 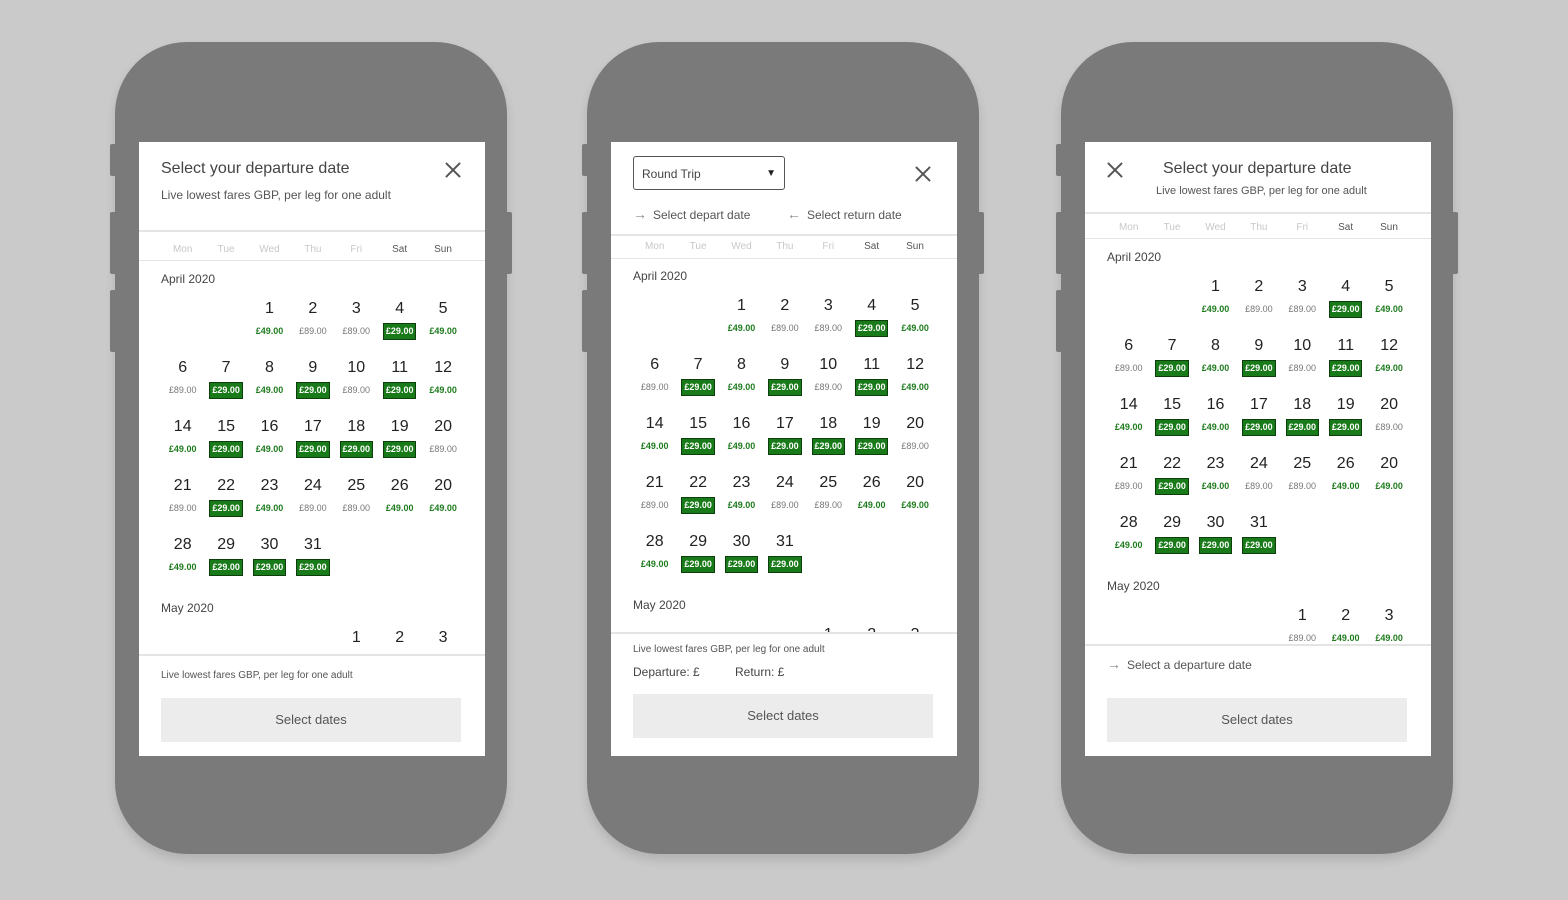 What do you see at coordinates (844, 214) in the screenshot?
I see `return-date-step: ← Select return date` at bounding box center [844, 214].